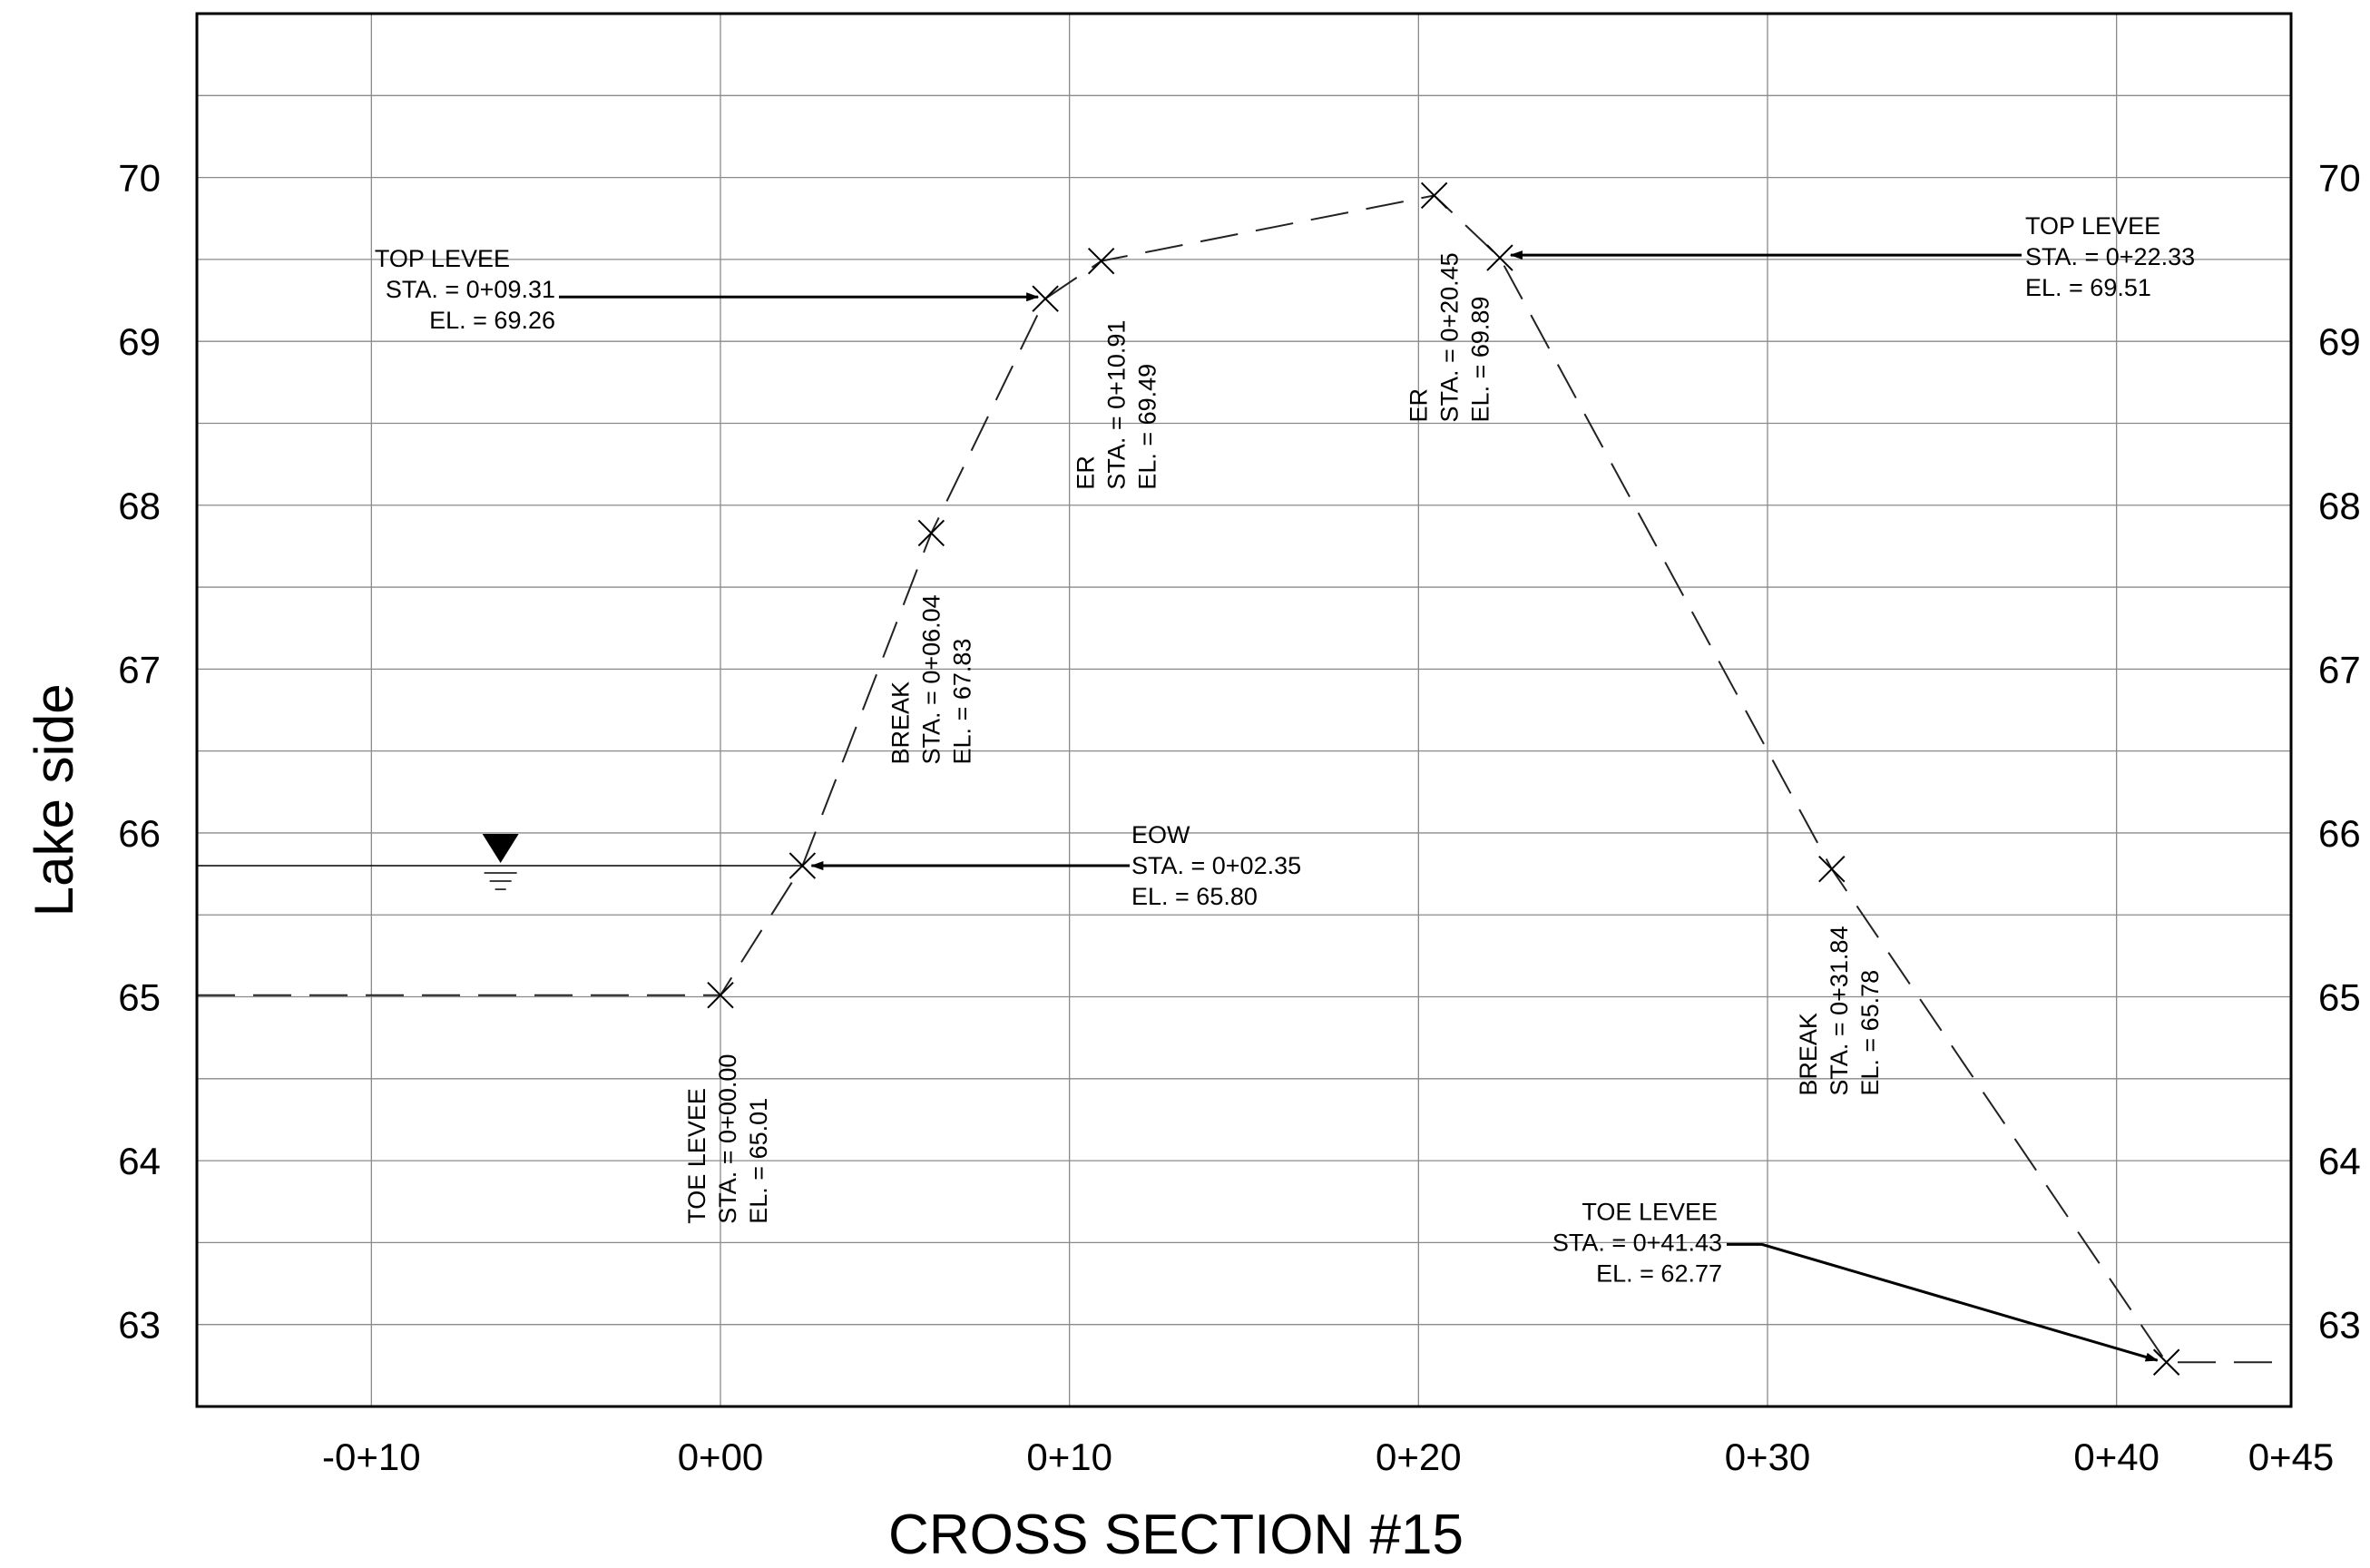  Describe the element at coordinates (1069, 1457) in the screenshot. I see `x-tick-label: 0+10` at that location.